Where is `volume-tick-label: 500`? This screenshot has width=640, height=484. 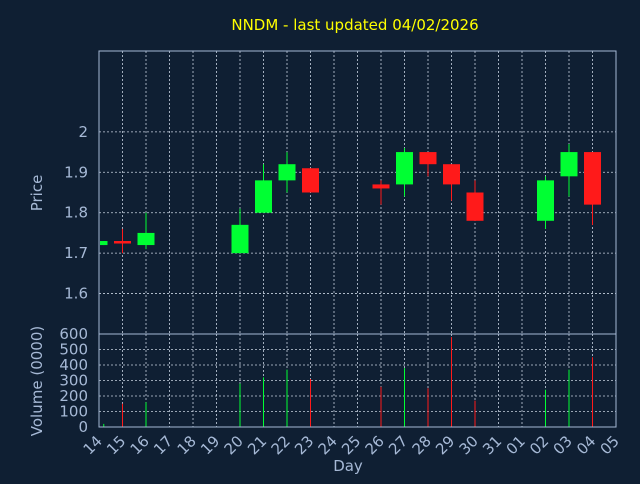
volume-tick-label: 500 is located at coordinates (73, 350).